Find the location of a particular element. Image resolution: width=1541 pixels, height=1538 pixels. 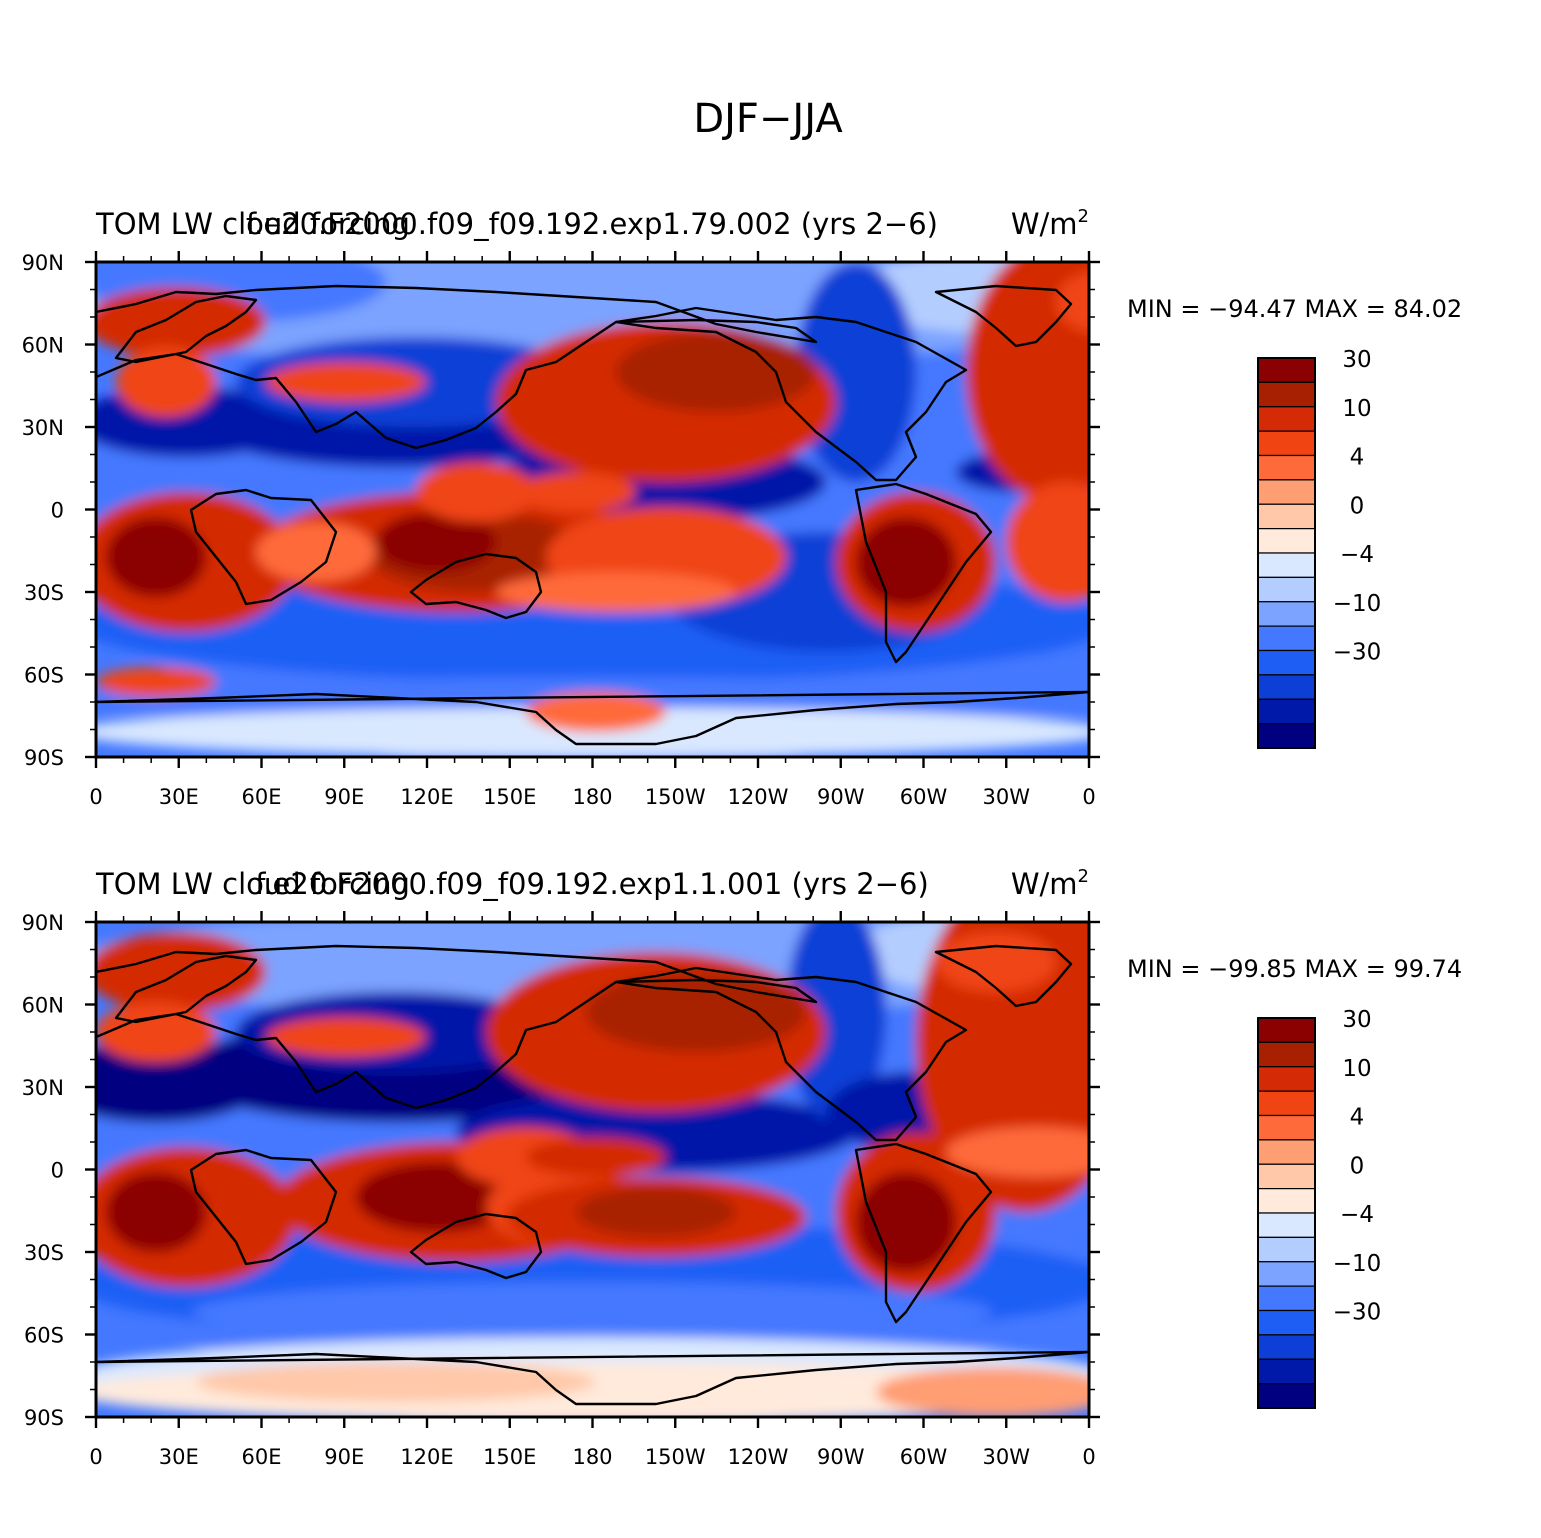

lat-tick-label: 90S is located at coordinates (44, 758).